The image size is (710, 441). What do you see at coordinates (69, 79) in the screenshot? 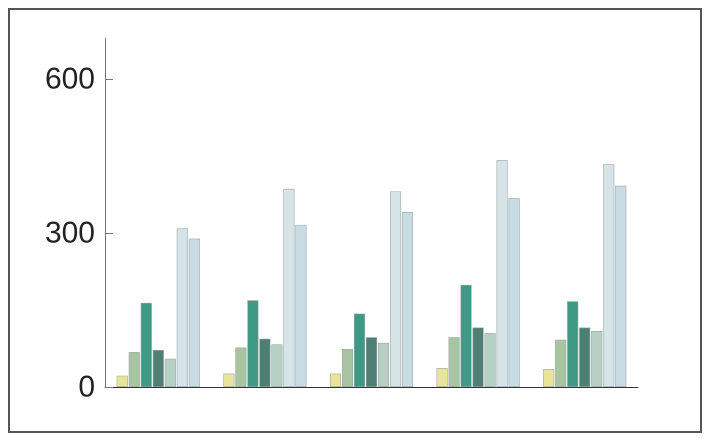
I see `y-tick-label: 600` at bounding box center [69, 79].